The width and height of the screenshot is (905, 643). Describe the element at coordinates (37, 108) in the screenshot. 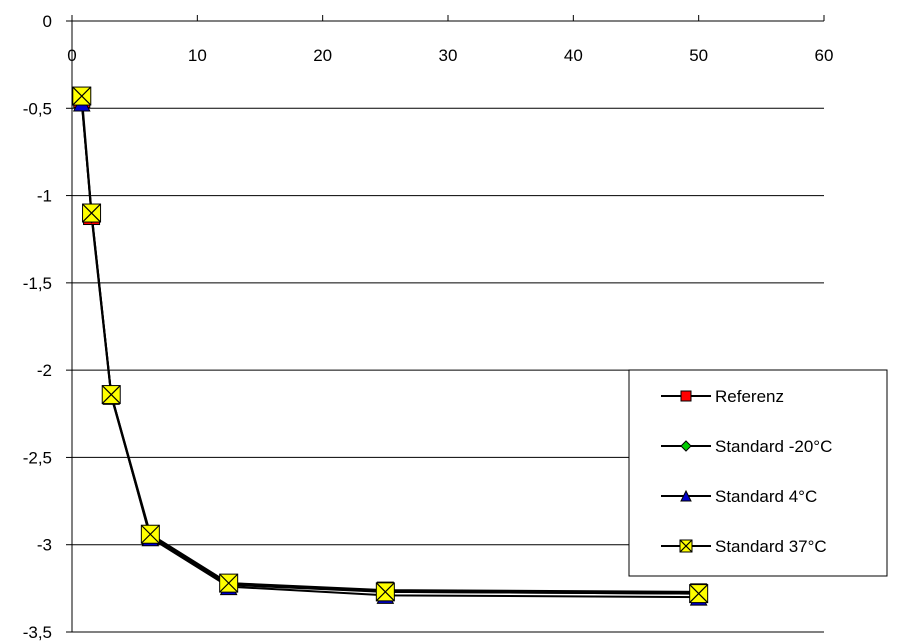

I see `y-tick-label: -0,5` at that location.